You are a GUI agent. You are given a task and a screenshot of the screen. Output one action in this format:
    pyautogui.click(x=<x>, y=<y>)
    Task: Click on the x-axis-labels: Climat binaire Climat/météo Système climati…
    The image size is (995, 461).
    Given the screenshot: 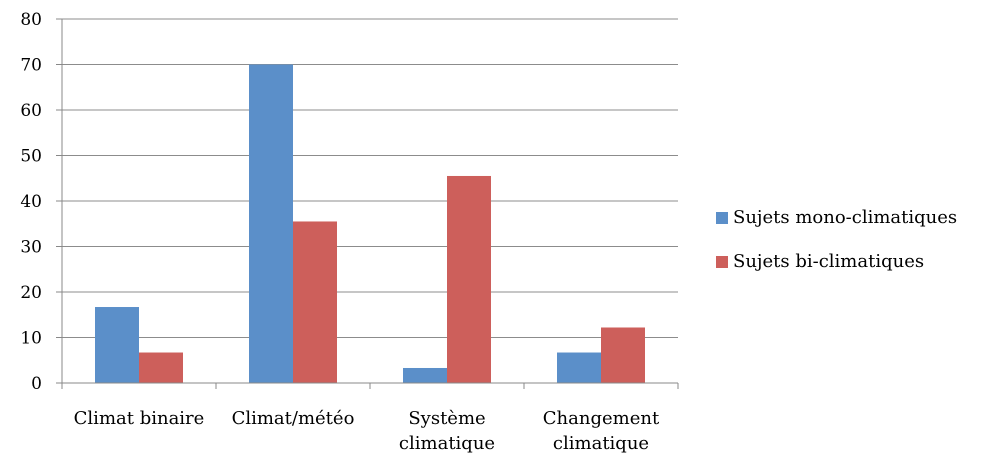 What is the action you would take?
    pyautogui.click(x=370, y=418)
    